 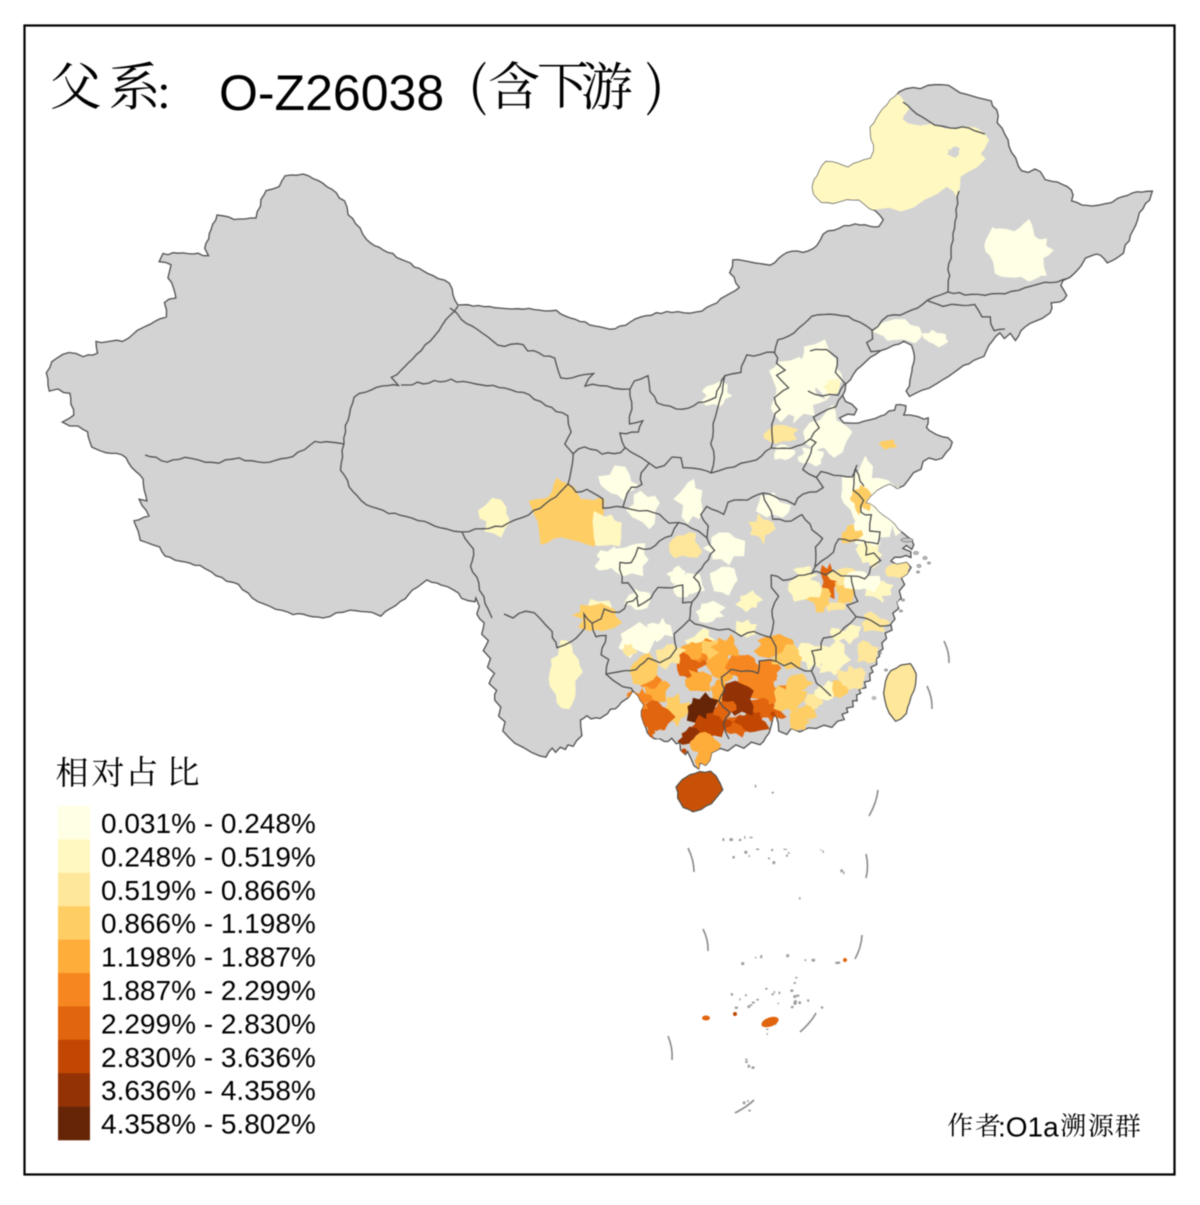 I want to click on svg-text: 0.031% - 0.248%, so click(x=208, y=823).